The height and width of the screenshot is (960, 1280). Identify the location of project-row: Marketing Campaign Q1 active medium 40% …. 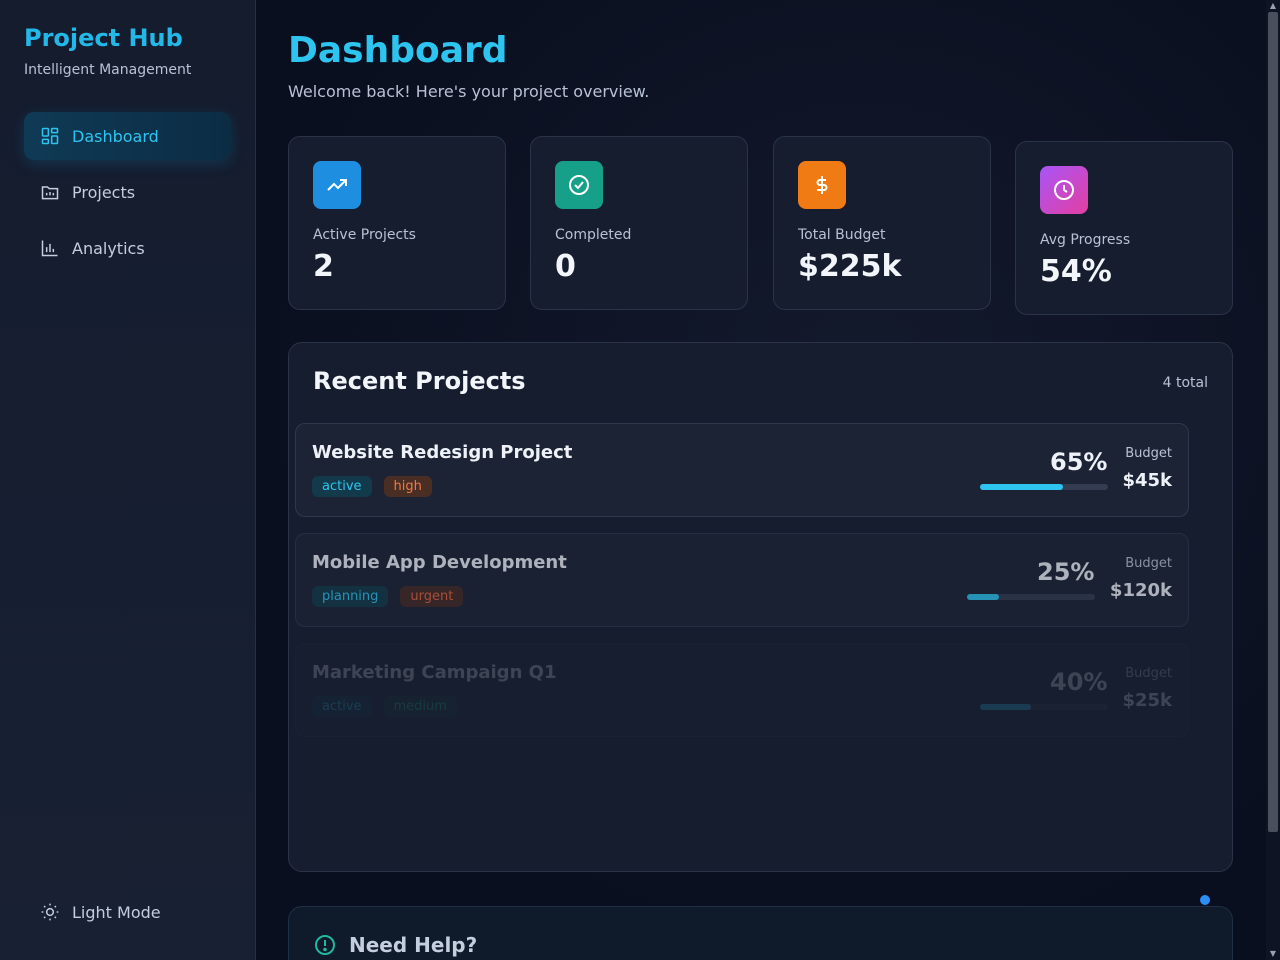
(742, 690).